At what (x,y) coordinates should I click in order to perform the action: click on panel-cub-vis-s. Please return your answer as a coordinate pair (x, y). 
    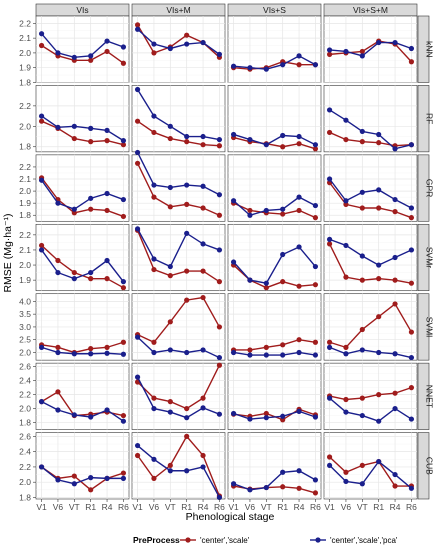
    Looking at the image, I should click on (274, 466).